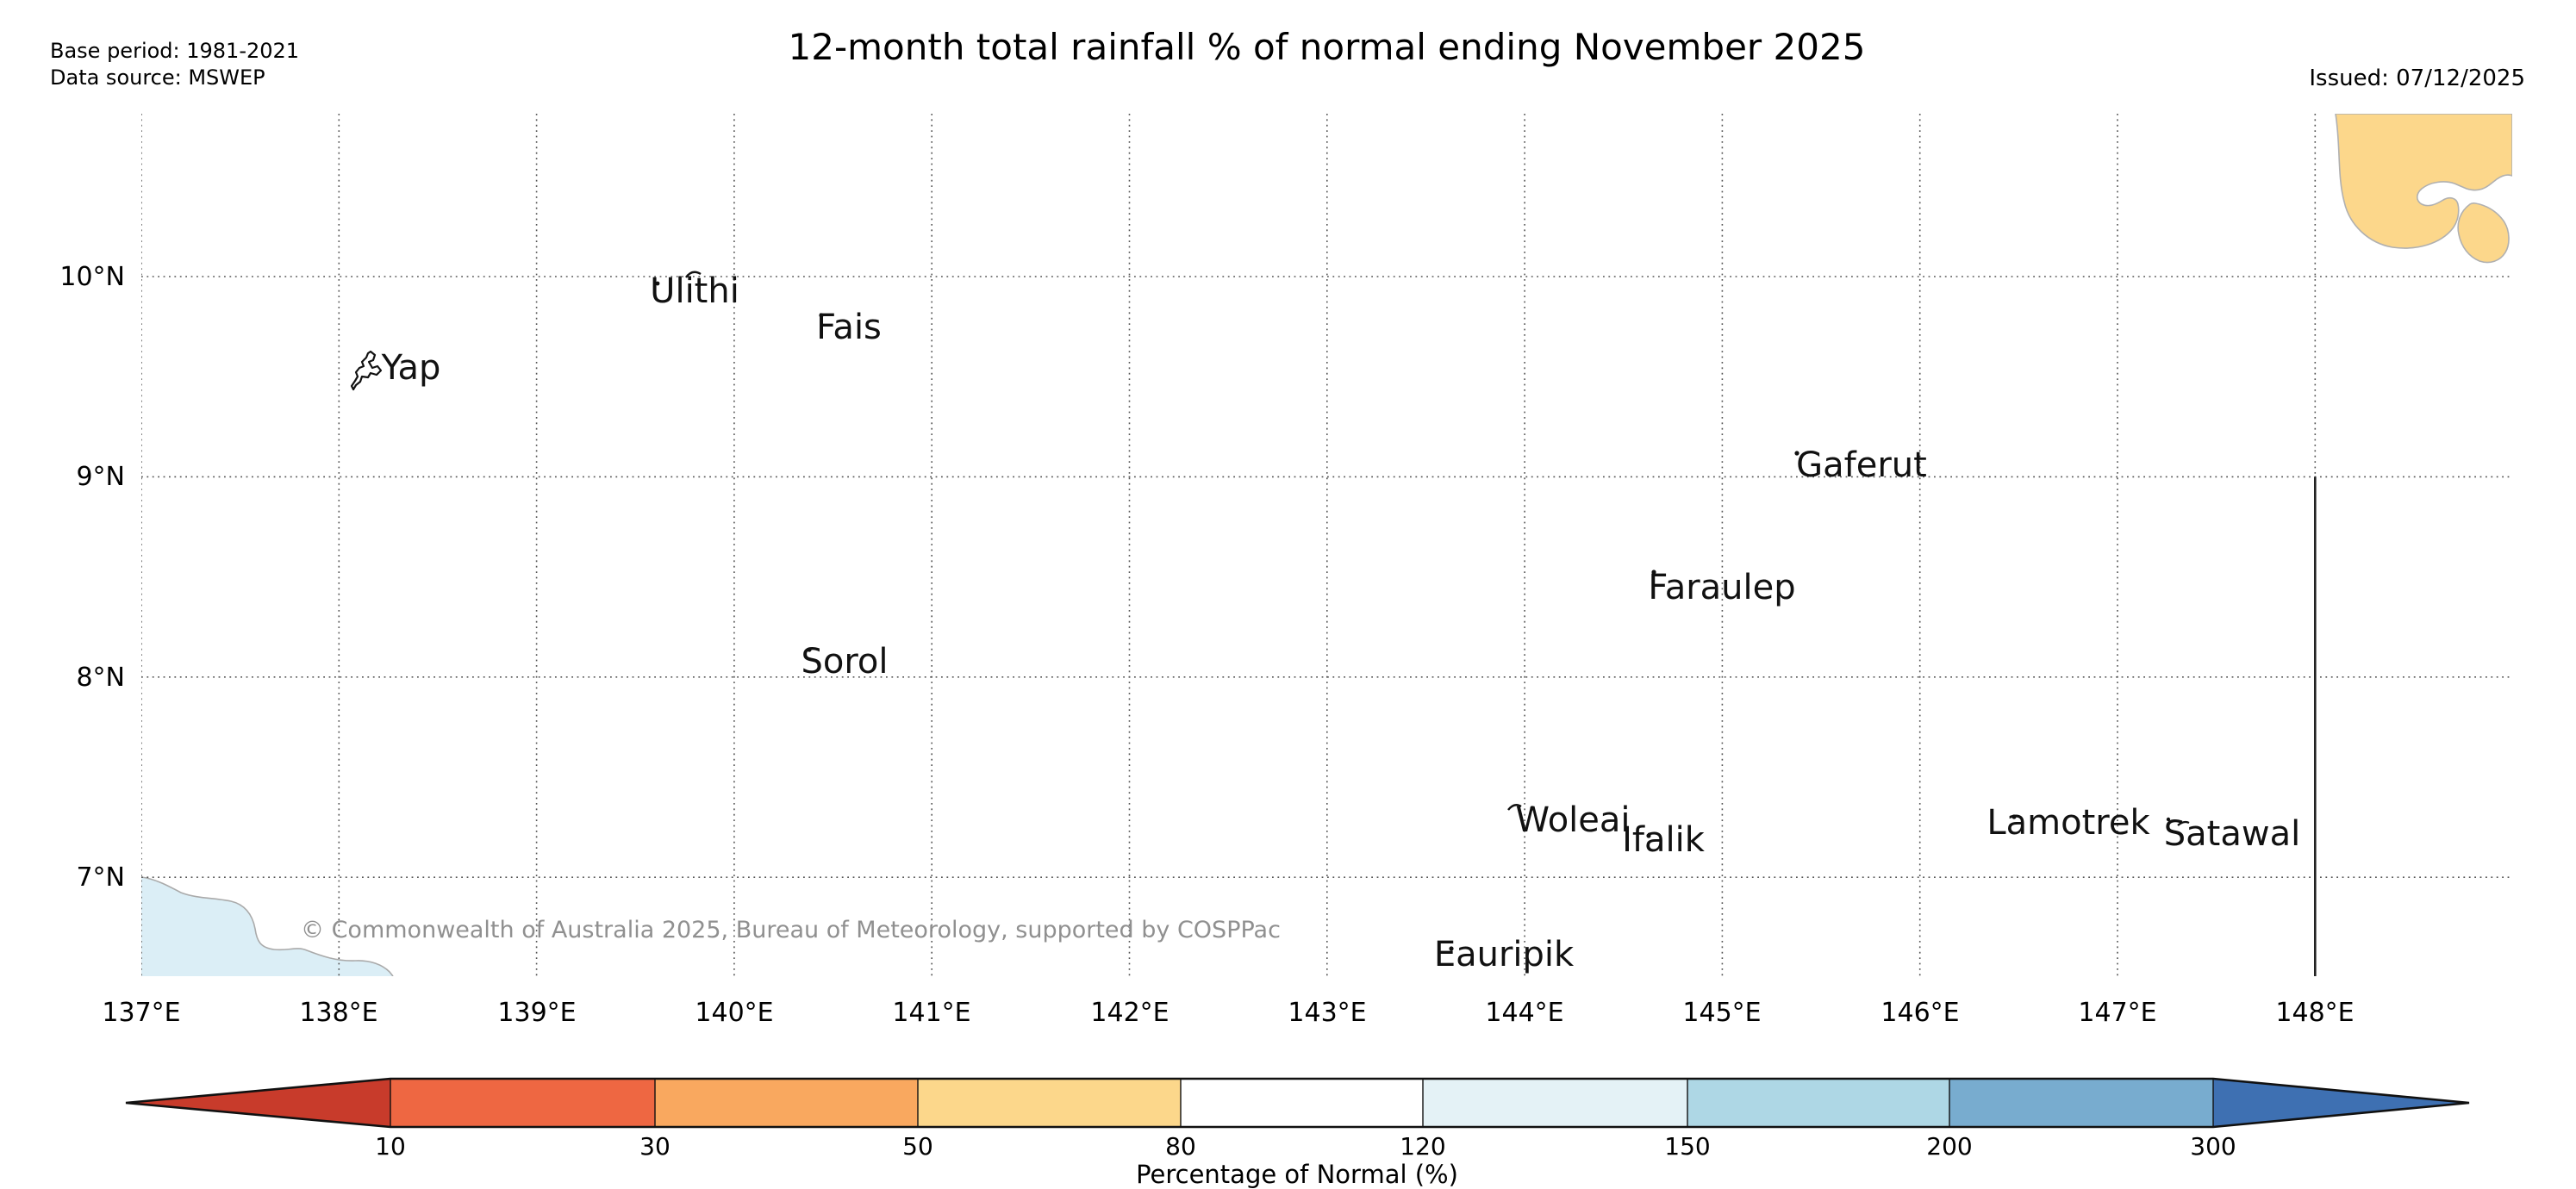 This screenshot has width=2576, height=1189. What do you see at coordinates (2423, 181) in the screenshot?
I see `landmass-shape` at bounding box center [2423, 181].